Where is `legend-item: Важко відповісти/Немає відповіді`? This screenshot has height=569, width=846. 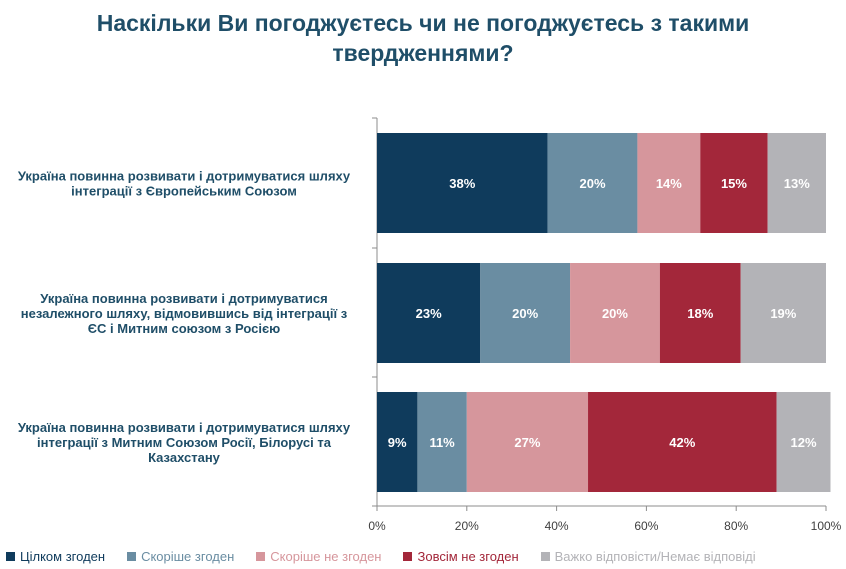
legend-item: Важко відповісти/Немає відповіді is located at coordinates (648, 556).